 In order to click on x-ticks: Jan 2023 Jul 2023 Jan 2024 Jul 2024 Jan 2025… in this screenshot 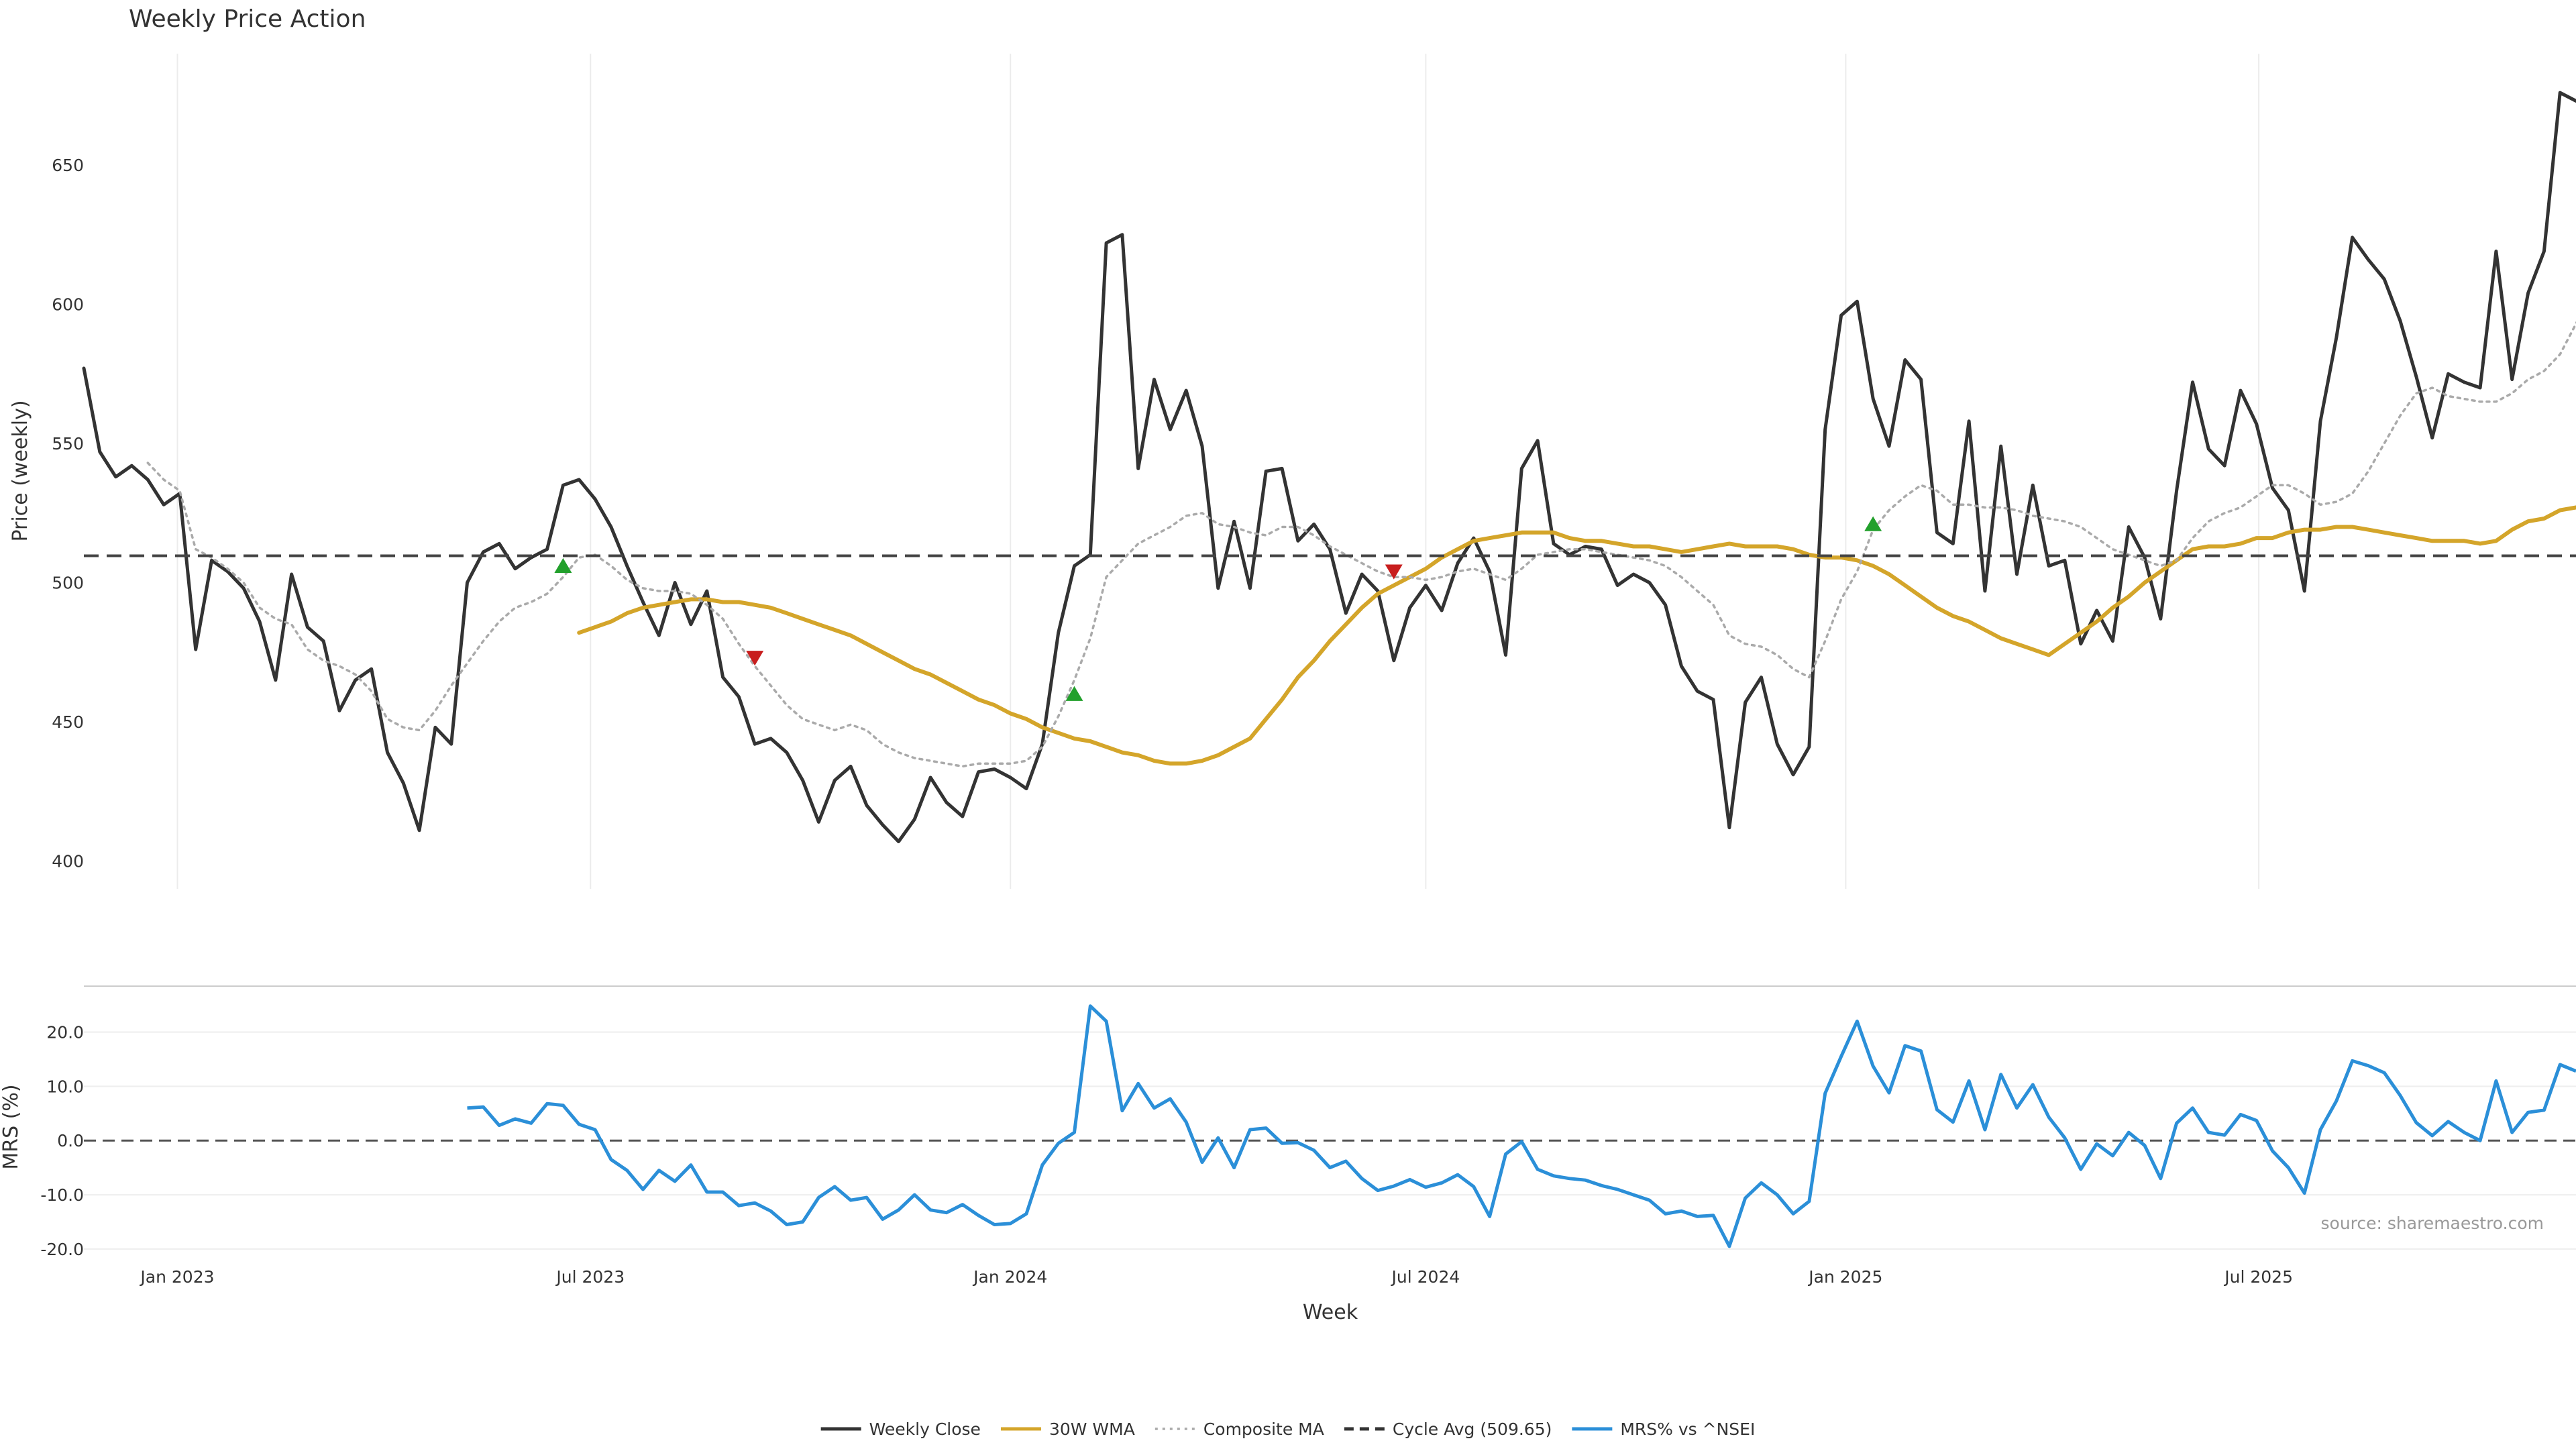, I will do `click(1216, 1277)`.